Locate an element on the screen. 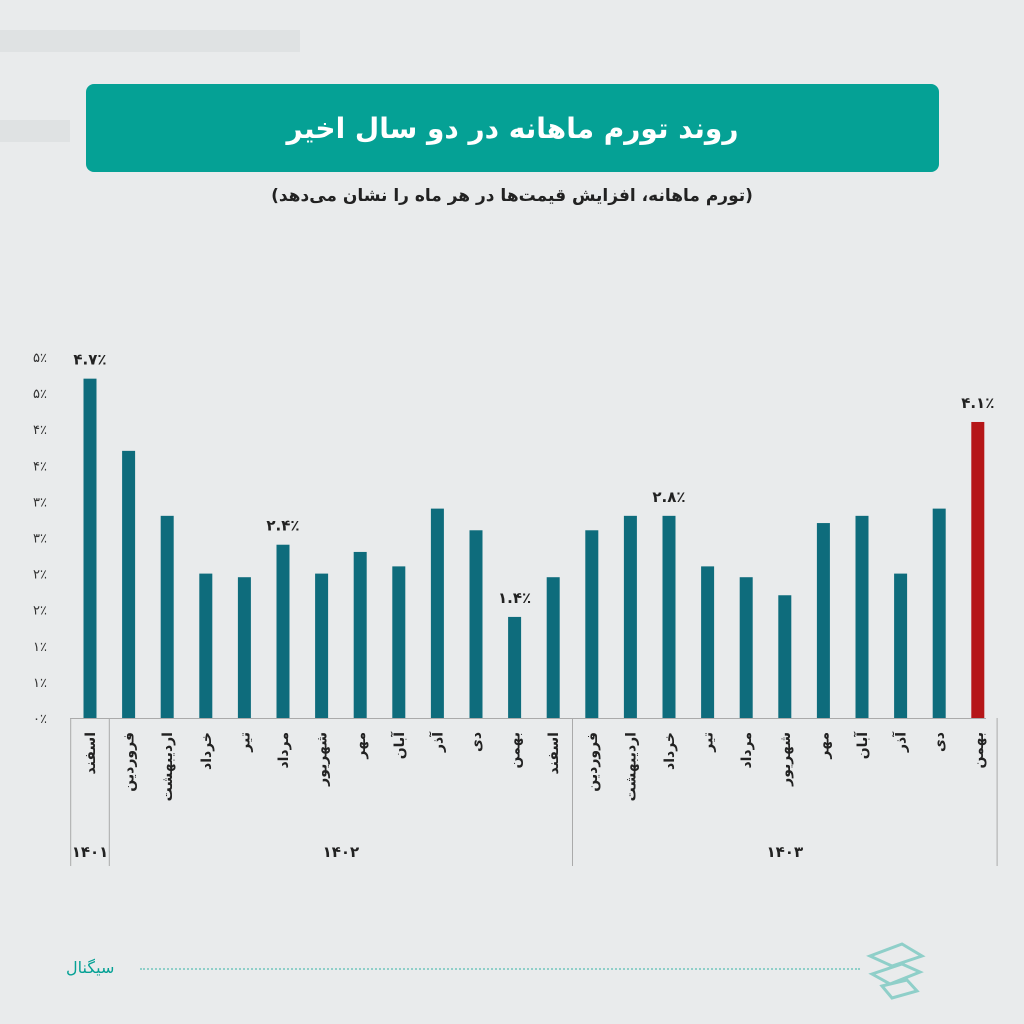  footer-divider is located at coordinates (500, 969).